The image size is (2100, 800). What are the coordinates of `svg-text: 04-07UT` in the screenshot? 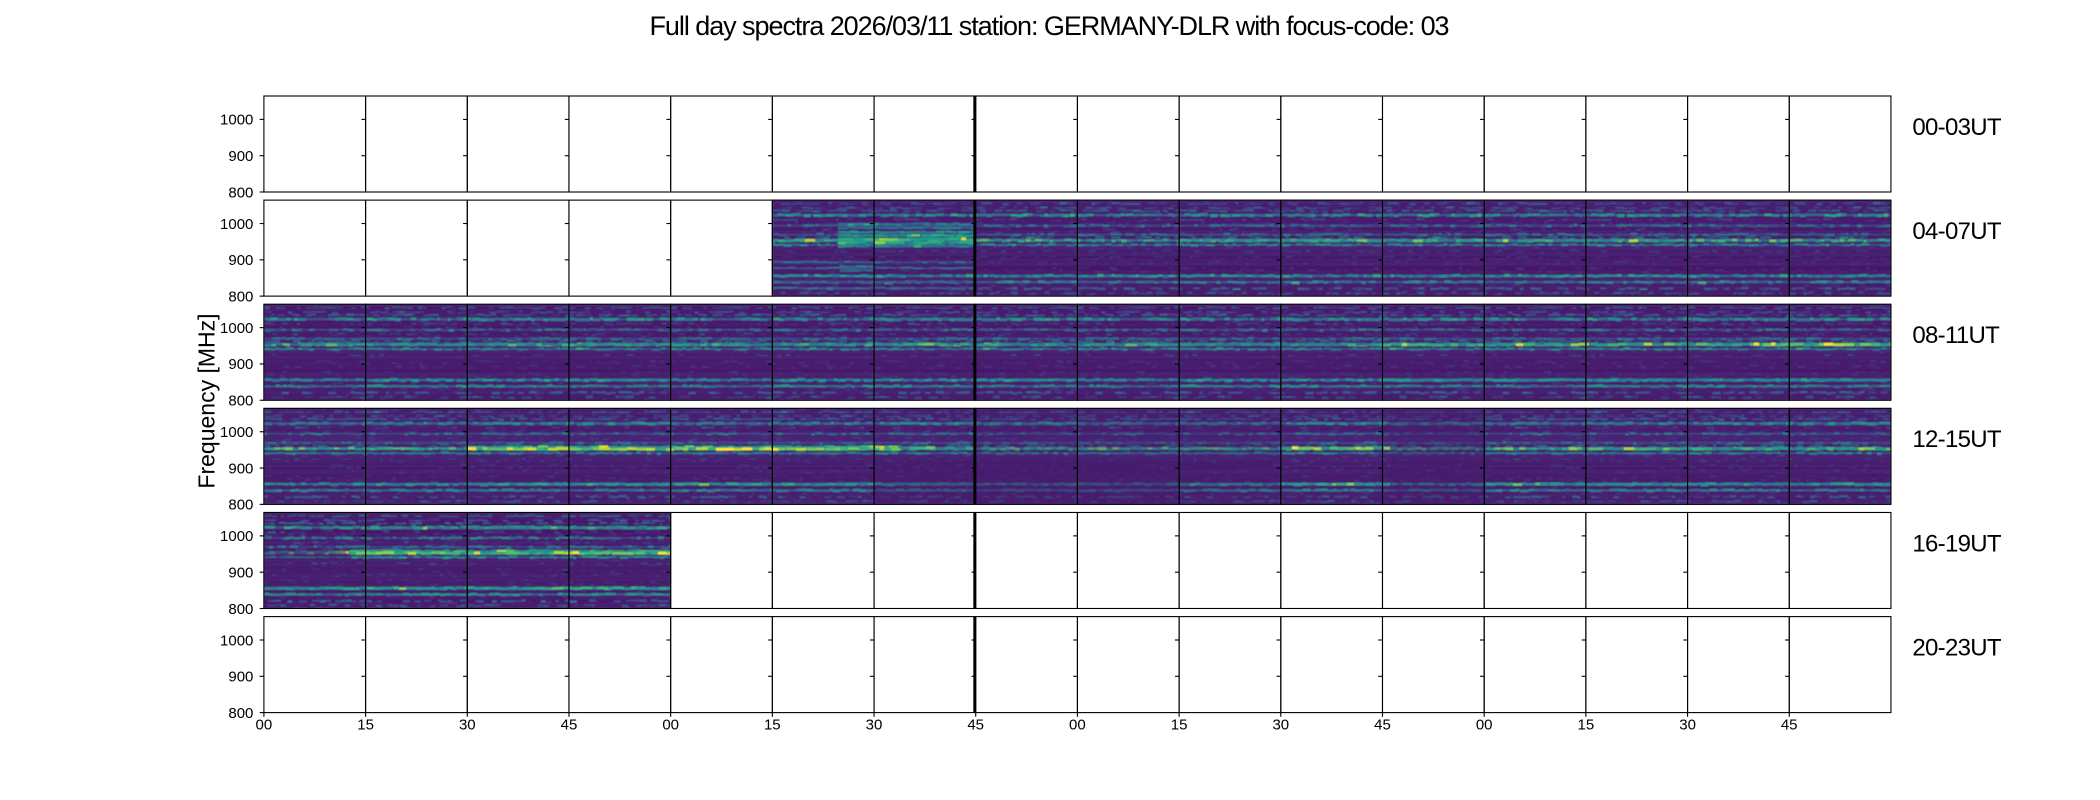 It's located at (1957, 231).